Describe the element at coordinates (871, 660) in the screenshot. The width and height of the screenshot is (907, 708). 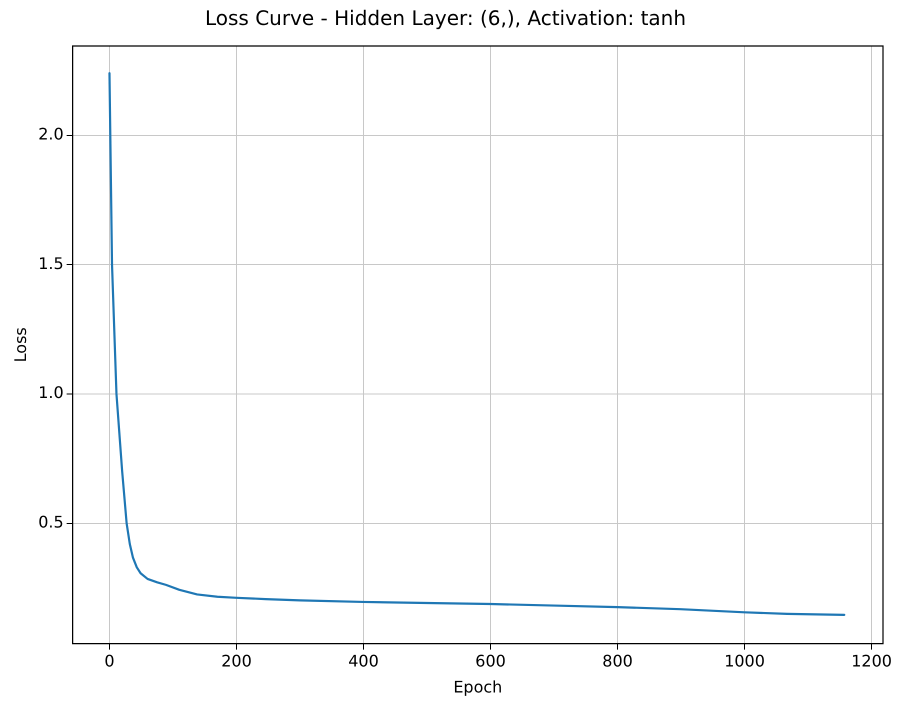
I see `x-tick-label: 1200` at that location.